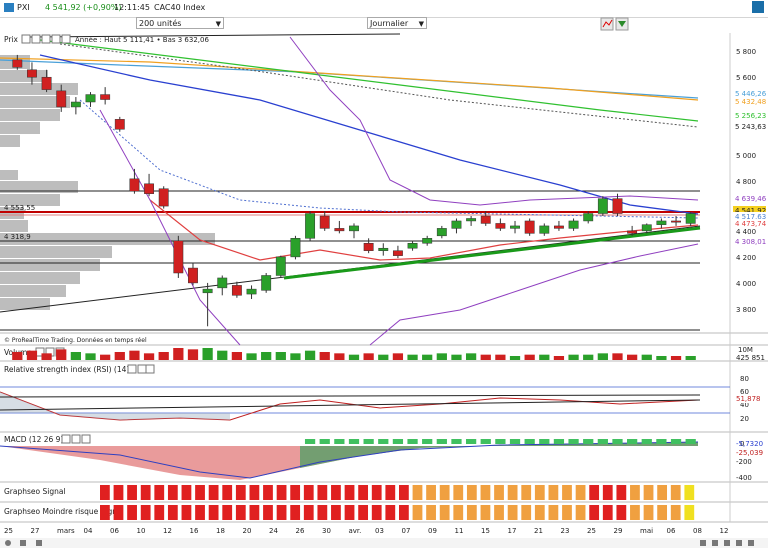 The height and width of the screenshot is (548, 768). Describe the element at coordinates (744, 405) in the screenshot. I see `rsi-tick: 40` at that location.